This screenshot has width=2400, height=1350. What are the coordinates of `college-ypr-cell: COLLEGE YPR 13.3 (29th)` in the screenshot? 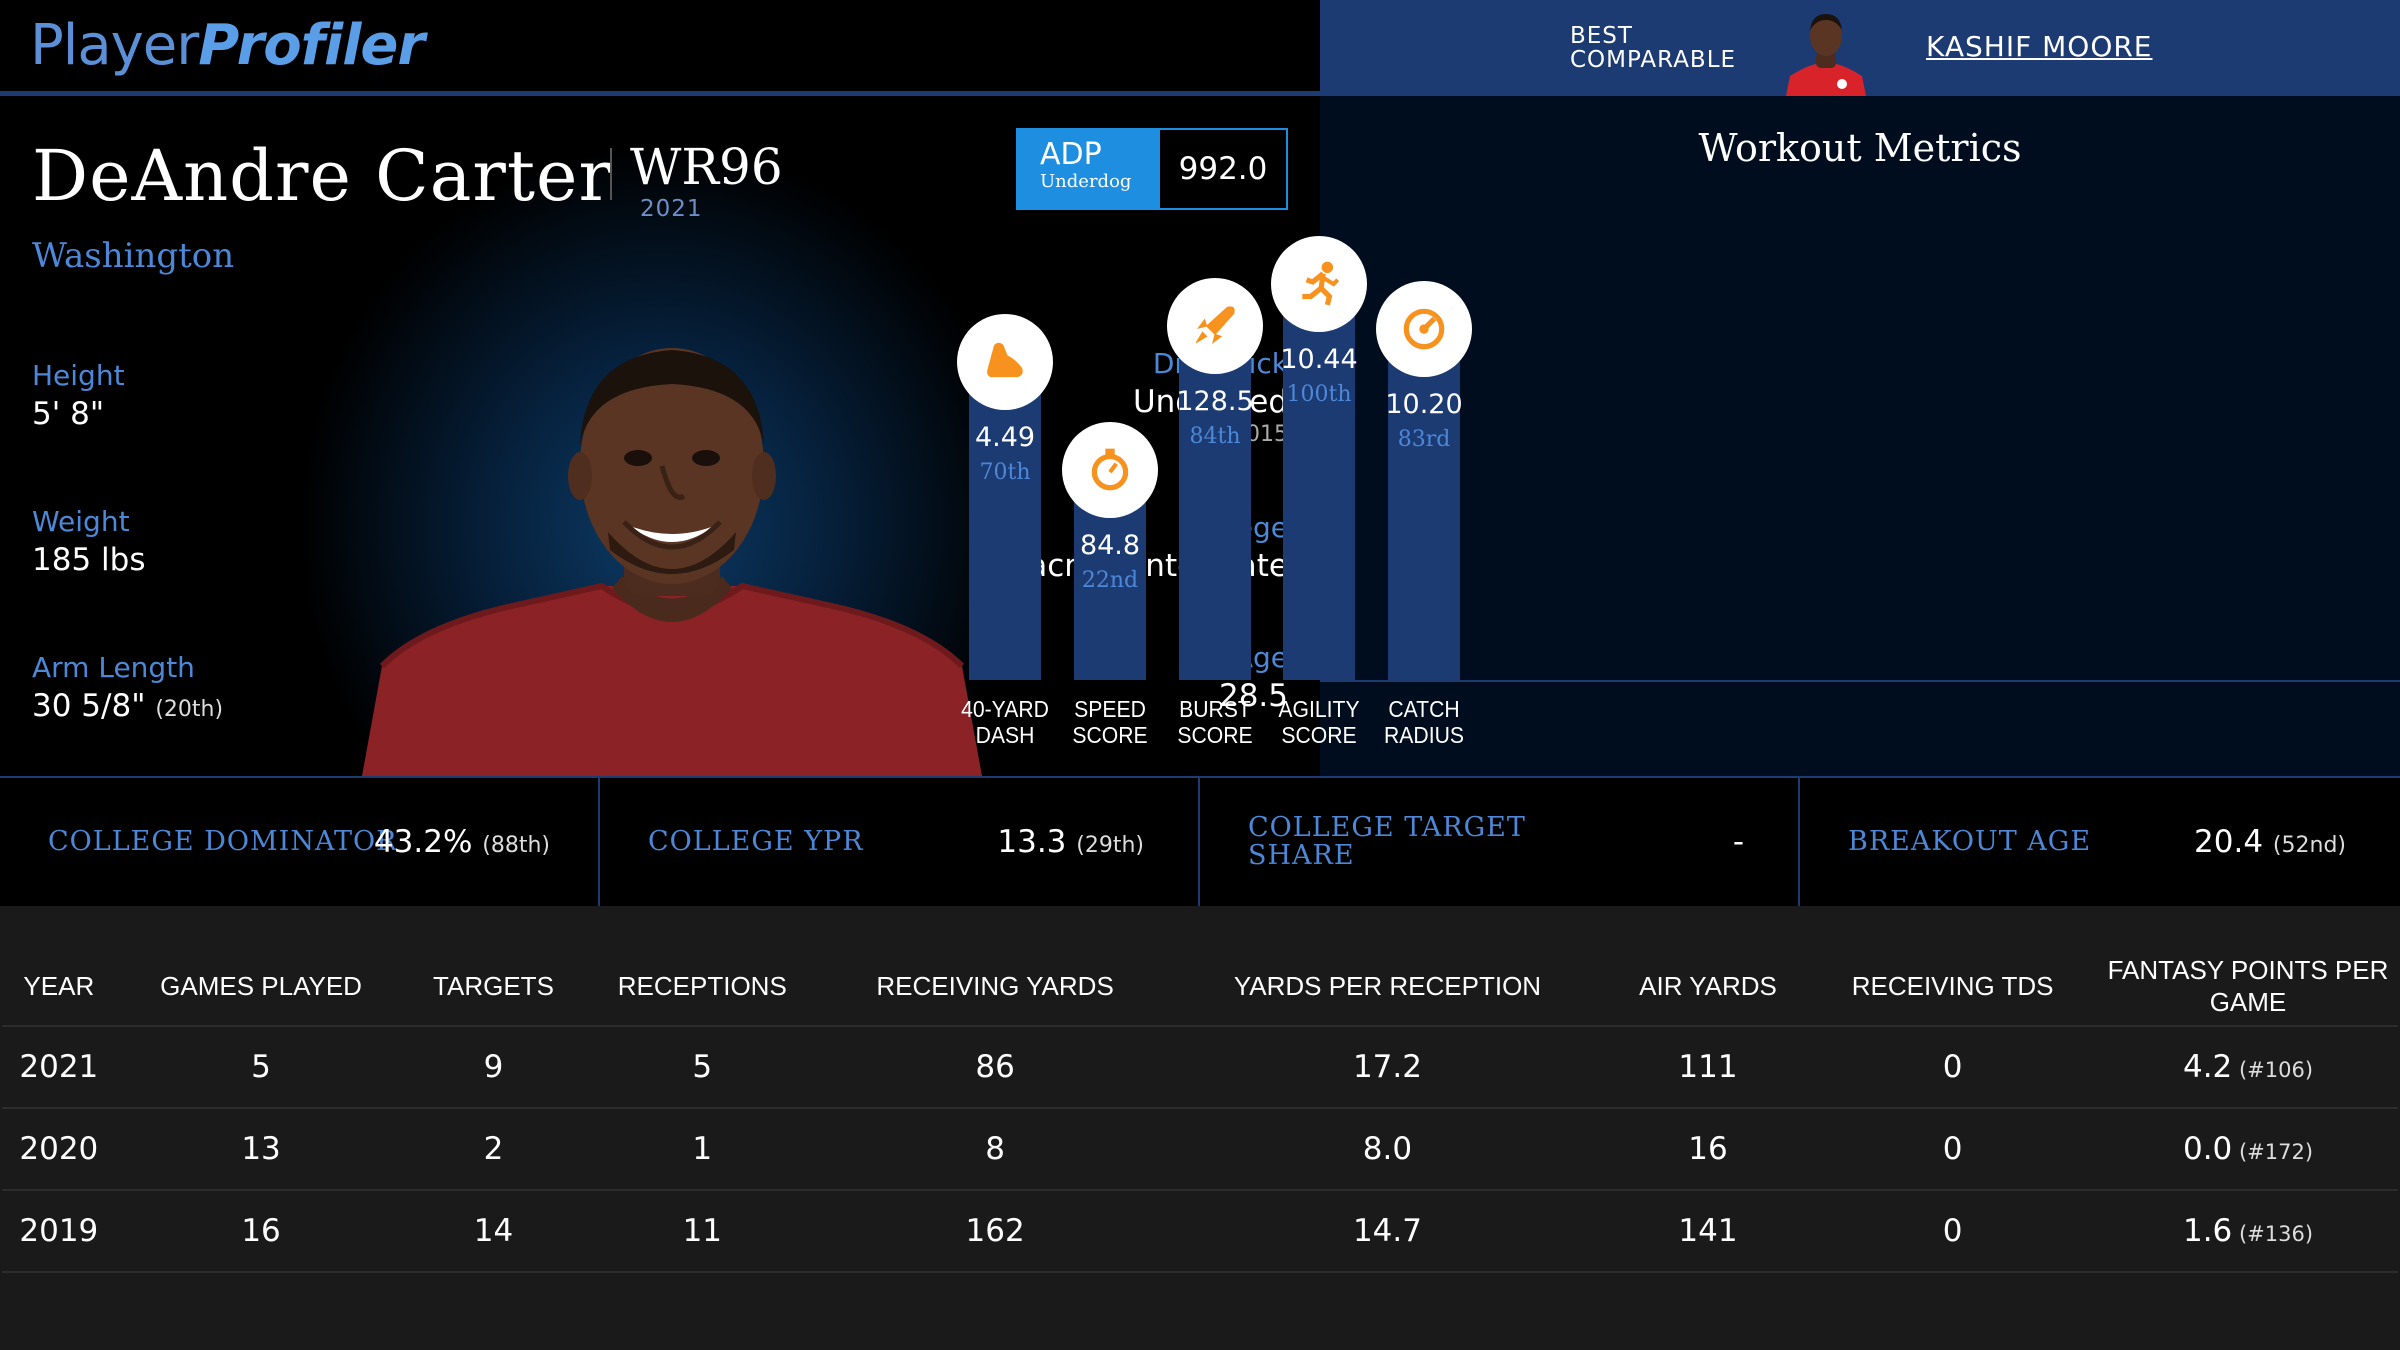 It's located at (900, 842).